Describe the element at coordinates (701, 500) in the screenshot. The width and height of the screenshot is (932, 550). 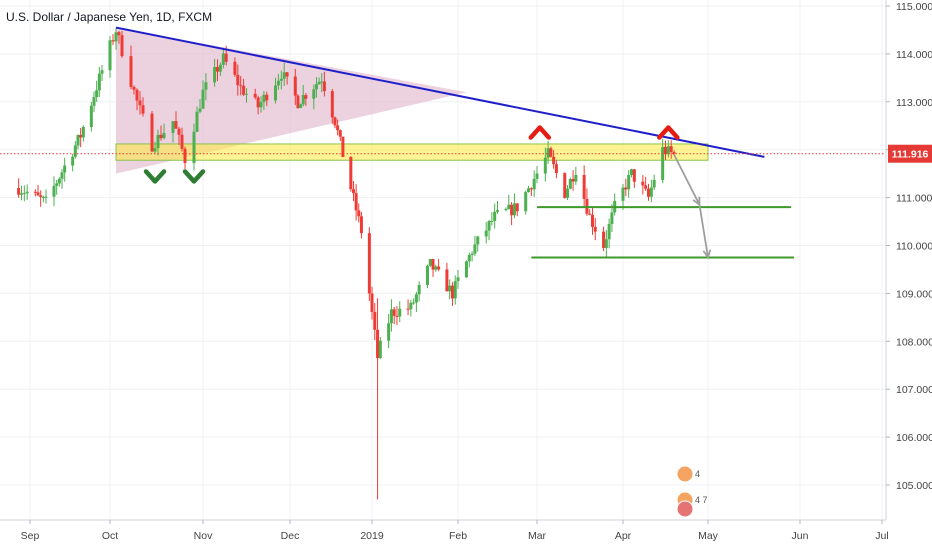
I see `event-badge-label: 4 7` at that location.